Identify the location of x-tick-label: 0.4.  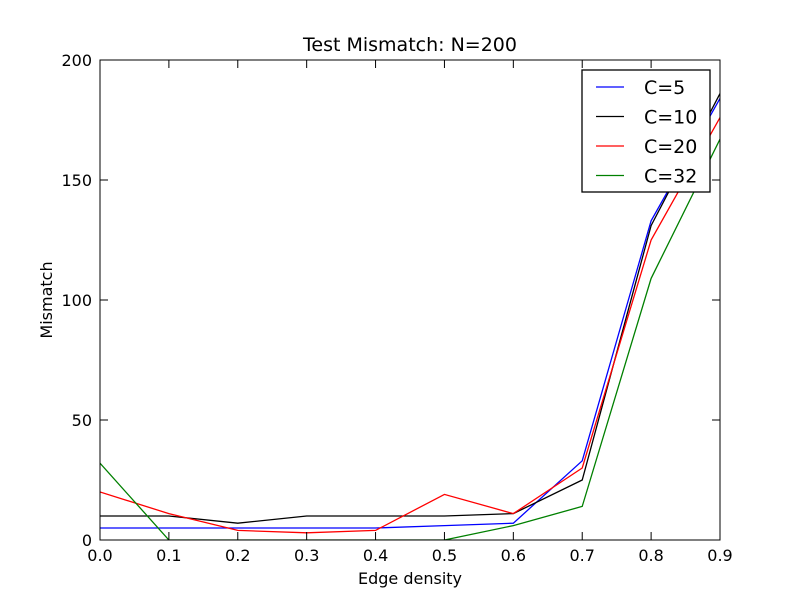
(375, 555).